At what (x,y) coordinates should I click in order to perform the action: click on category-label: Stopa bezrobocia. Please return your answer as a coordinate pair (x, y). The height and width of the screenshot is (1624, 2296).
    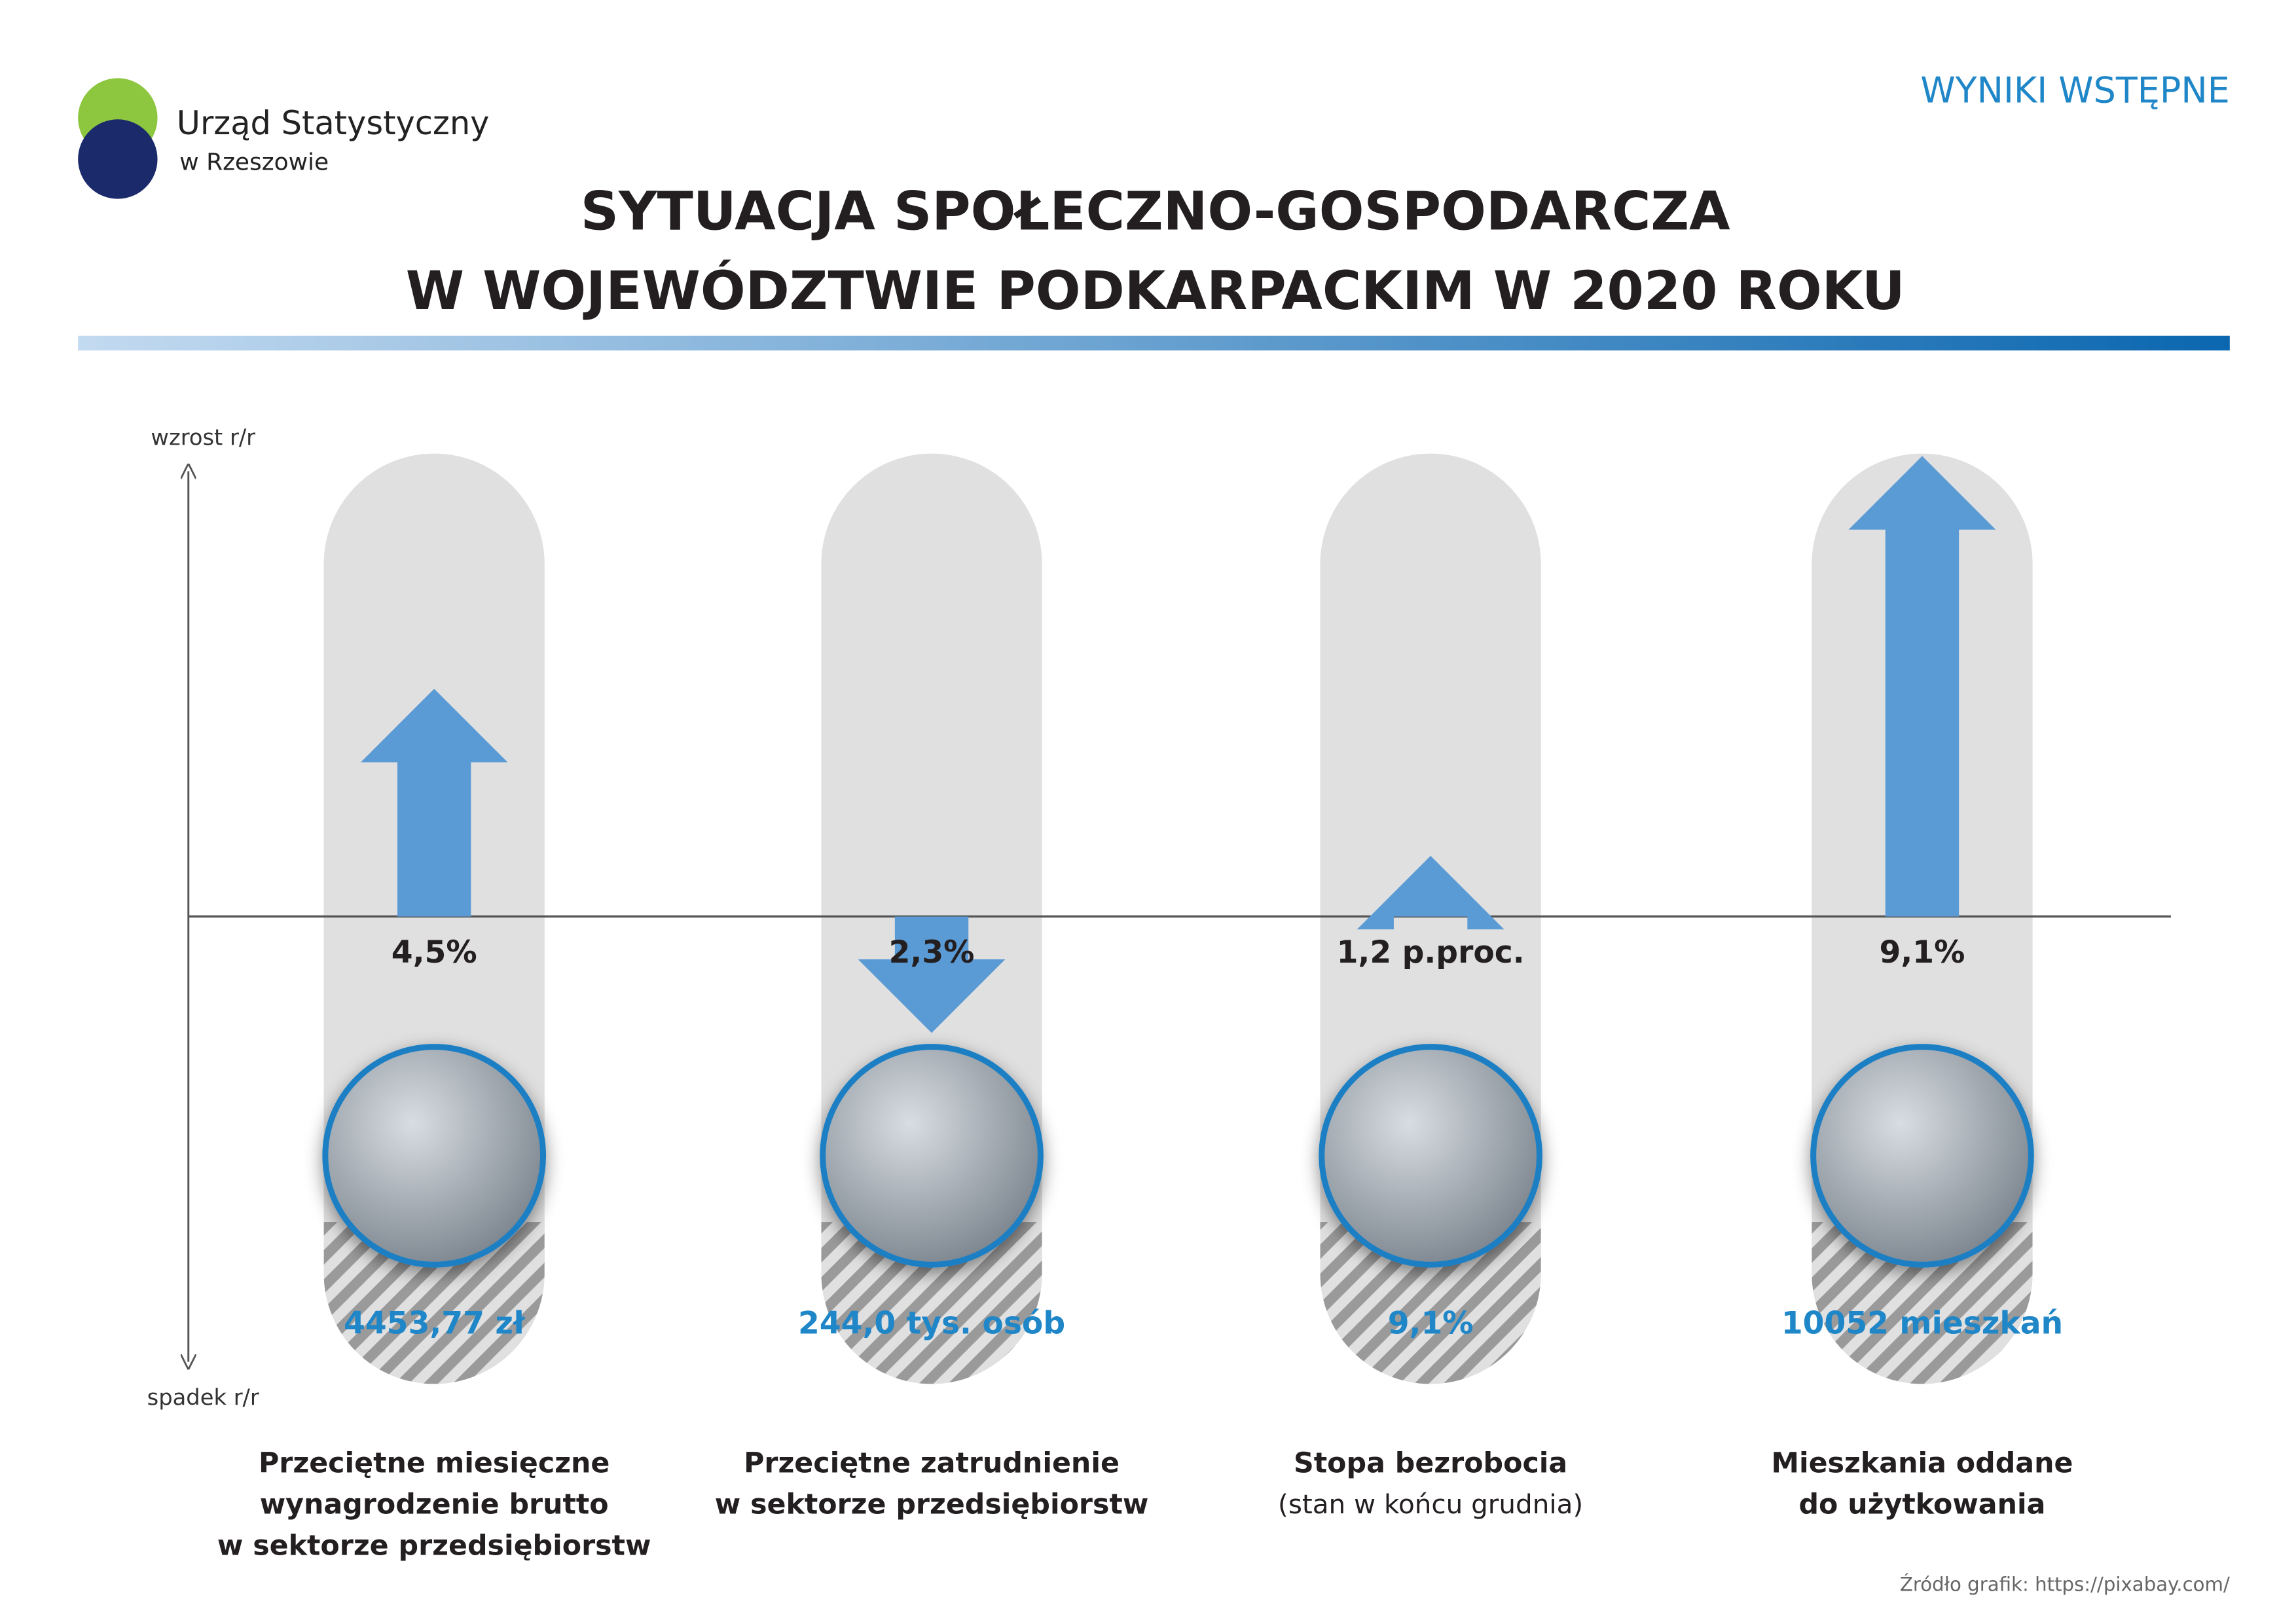
    Looking at the image, I should click on (1430, 1463).